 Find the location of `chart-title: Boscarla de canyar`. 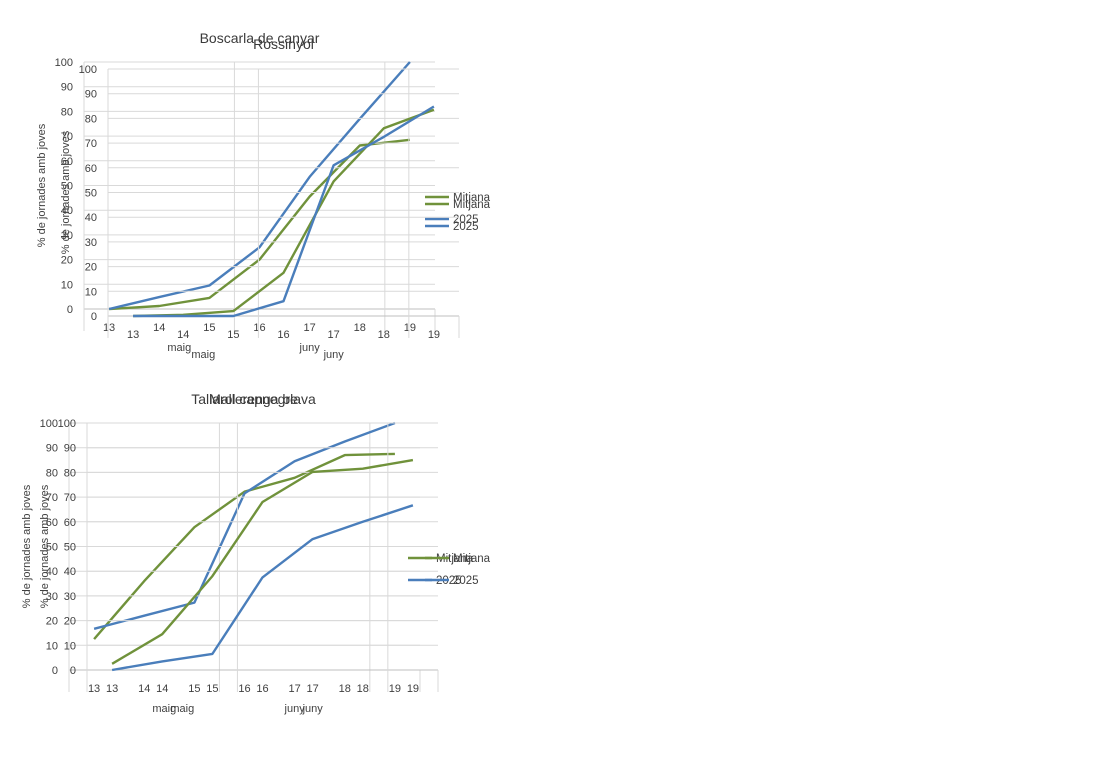

chart-title: Boscarla de canyar is located at coordinates (260, 38).